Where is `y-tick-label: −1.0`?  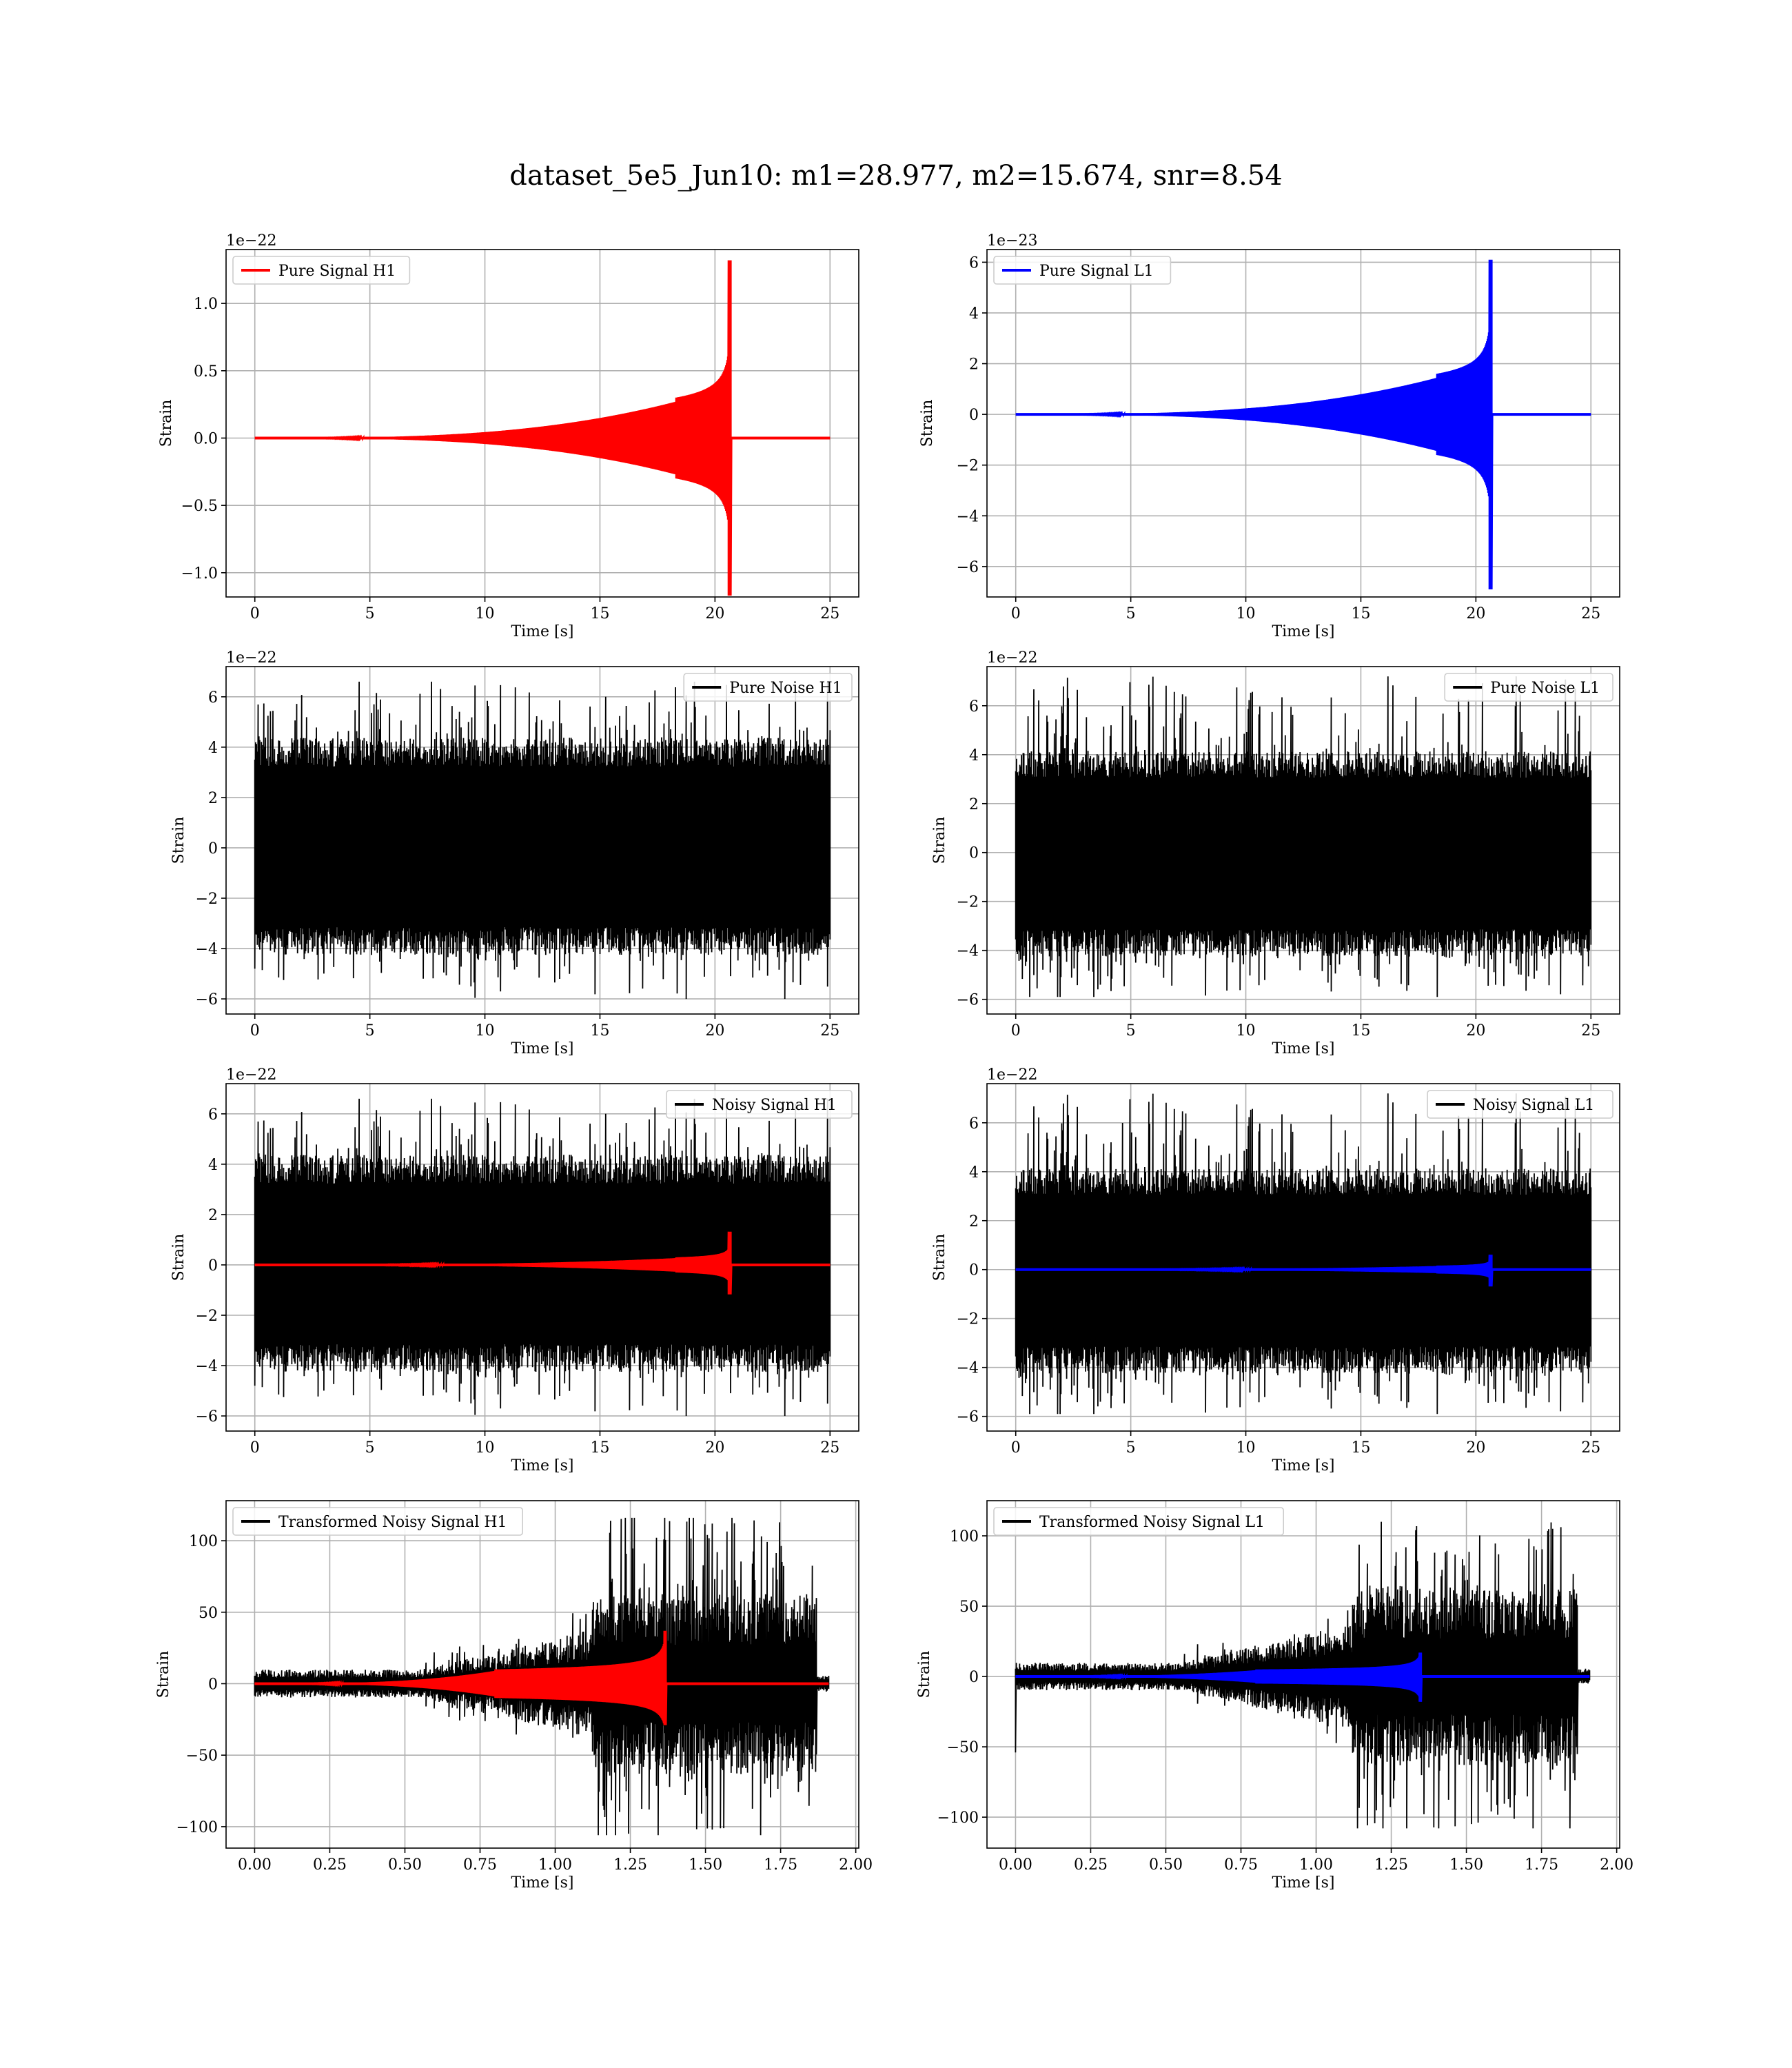 y-tick-label: −1.0 is located at coordinates (199, 573).